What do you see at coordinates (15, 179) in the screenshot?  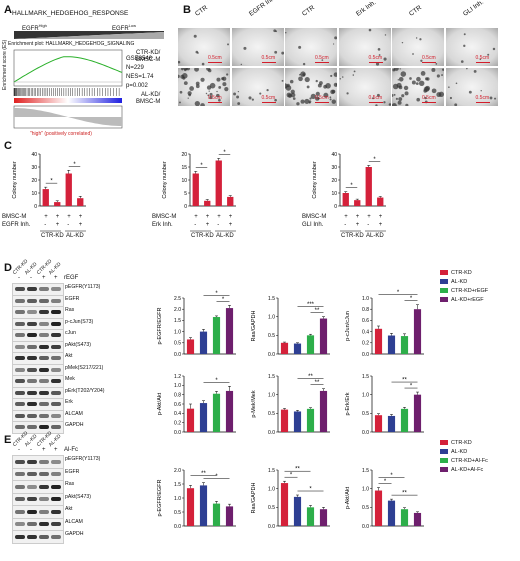 I see `y-axis-label: Colony number` at bounding box center [15, 179].